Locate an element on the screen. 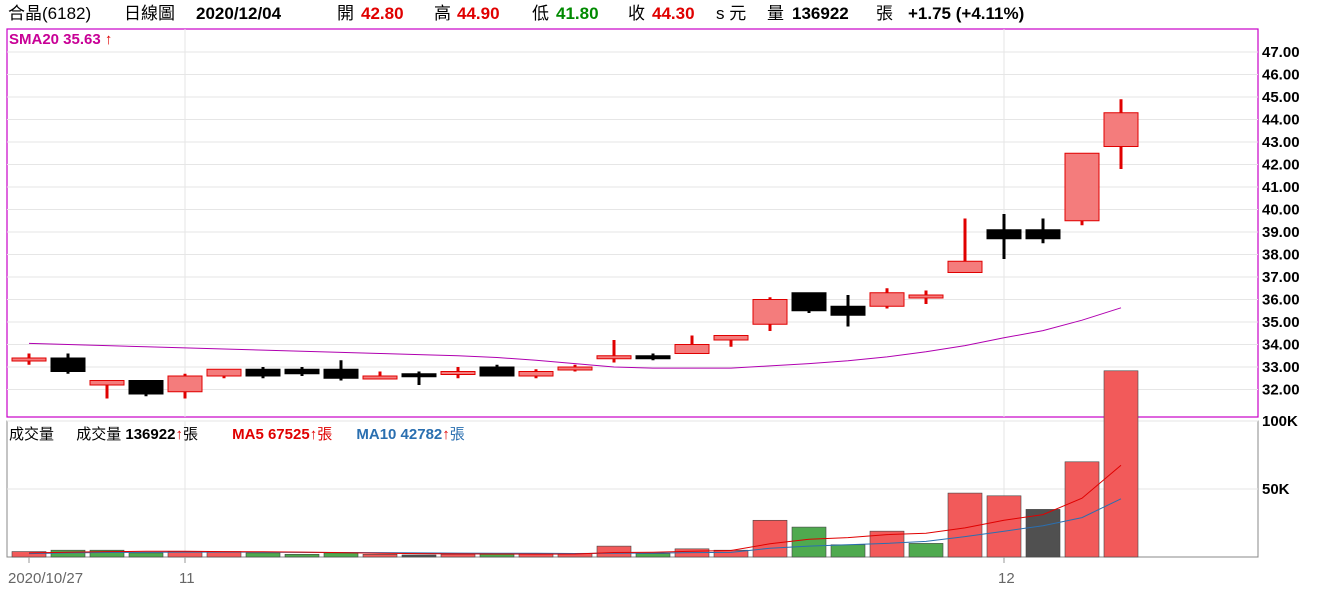 The image size is (1336, 592). ma10-up-arrow-icon: ↑ is located at coordinates (446, 434).